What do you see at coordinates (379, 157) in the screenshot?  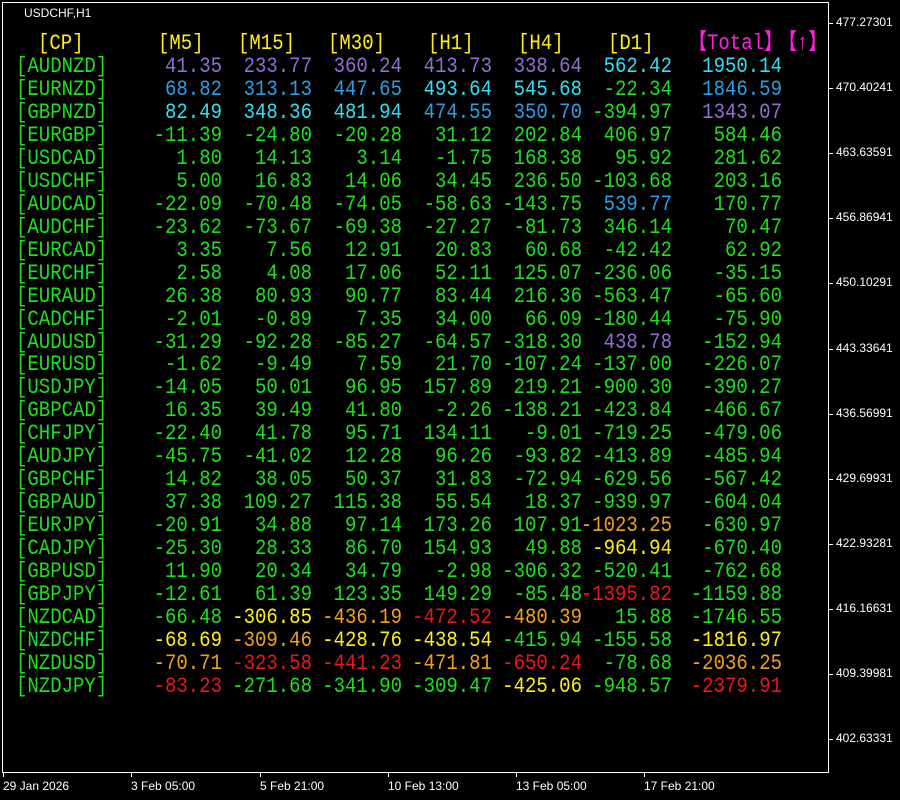 I see `timeframe-value: 3.14` at bounding box center [379, 157].